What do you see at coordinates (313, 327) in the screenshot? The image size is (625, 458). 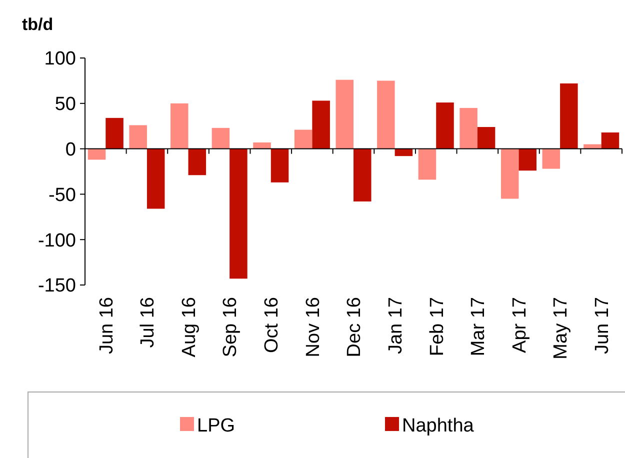 I see `x-tick-label: Nov 16` at bounding box center [313, 327].